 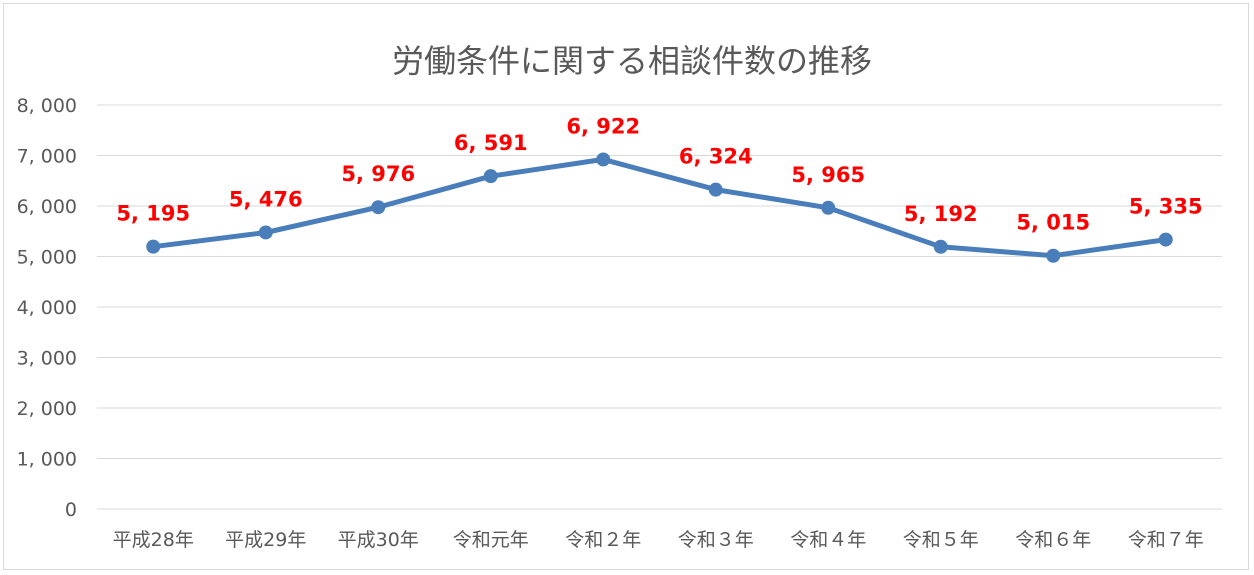 What do you see at coordinates (716, 540) in the screenshot?
I see `x-tick-label: 令和３年` at bounding box center [716, 540].